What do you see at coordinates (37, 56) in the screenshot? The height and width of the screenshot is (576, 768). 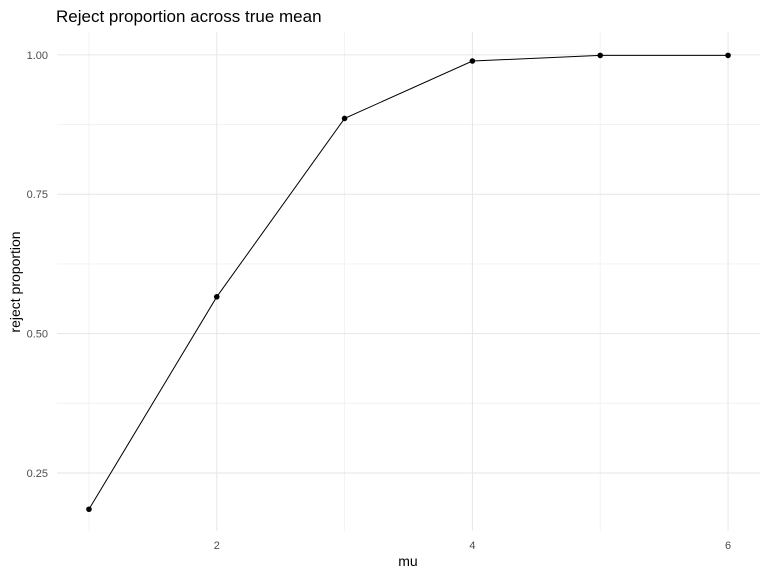 I see `y-tick-label: 1.00` at bounding box center [37, 56].